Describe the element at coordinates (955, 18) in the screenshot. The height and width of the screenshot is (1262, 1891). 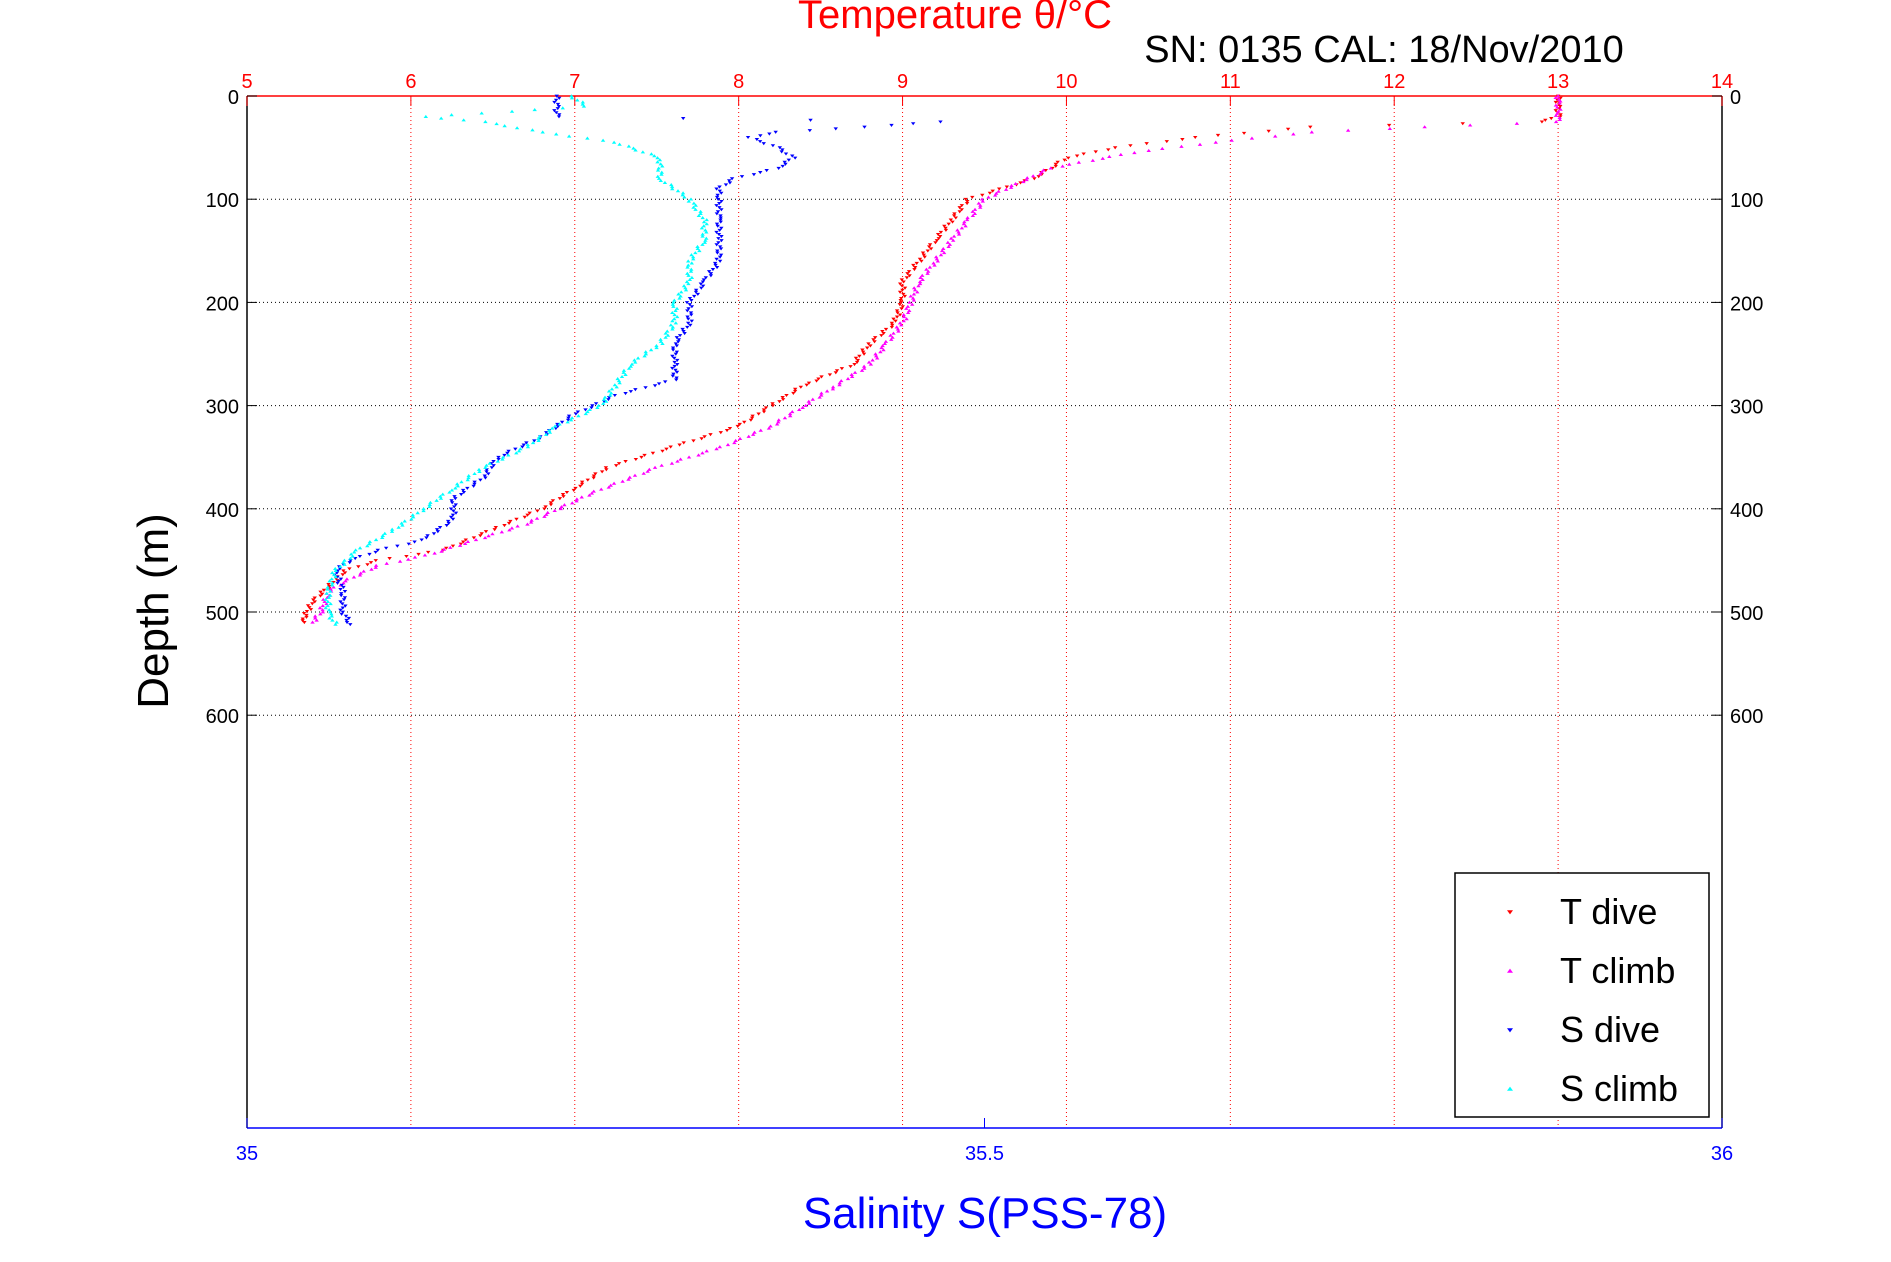
I see `chart-title: Temperature θ/°C` at that location.